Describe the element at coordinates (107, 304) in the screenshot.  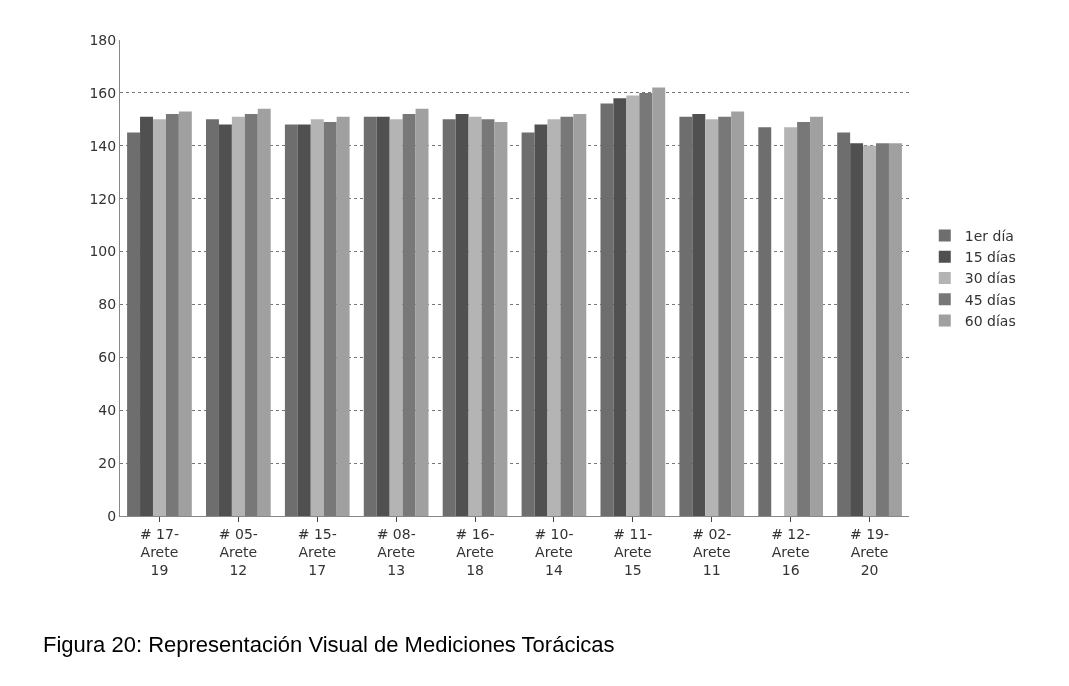
I see `y-tick-label: 80` at that location.